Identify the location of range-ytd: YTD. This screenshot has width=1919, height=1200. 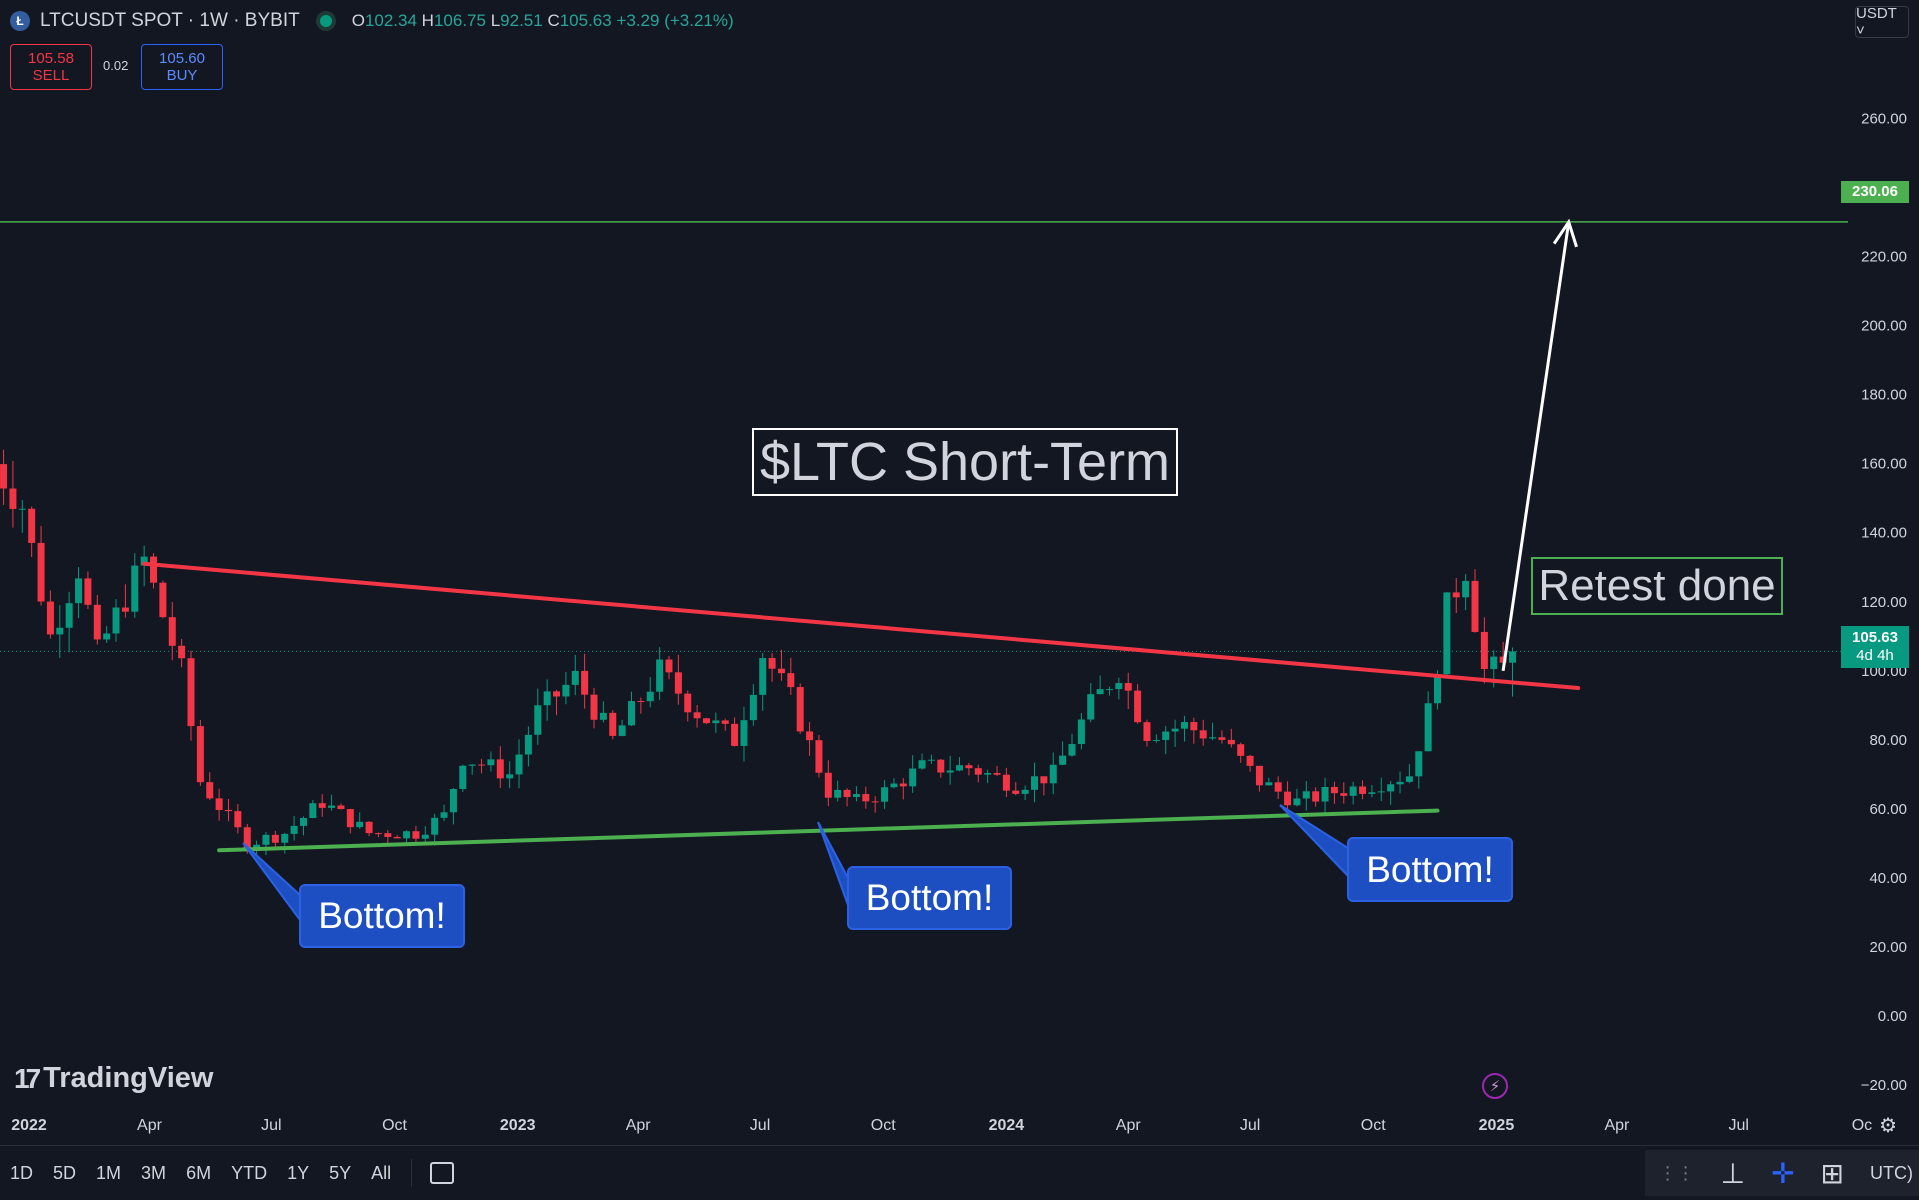
(249, 1172).